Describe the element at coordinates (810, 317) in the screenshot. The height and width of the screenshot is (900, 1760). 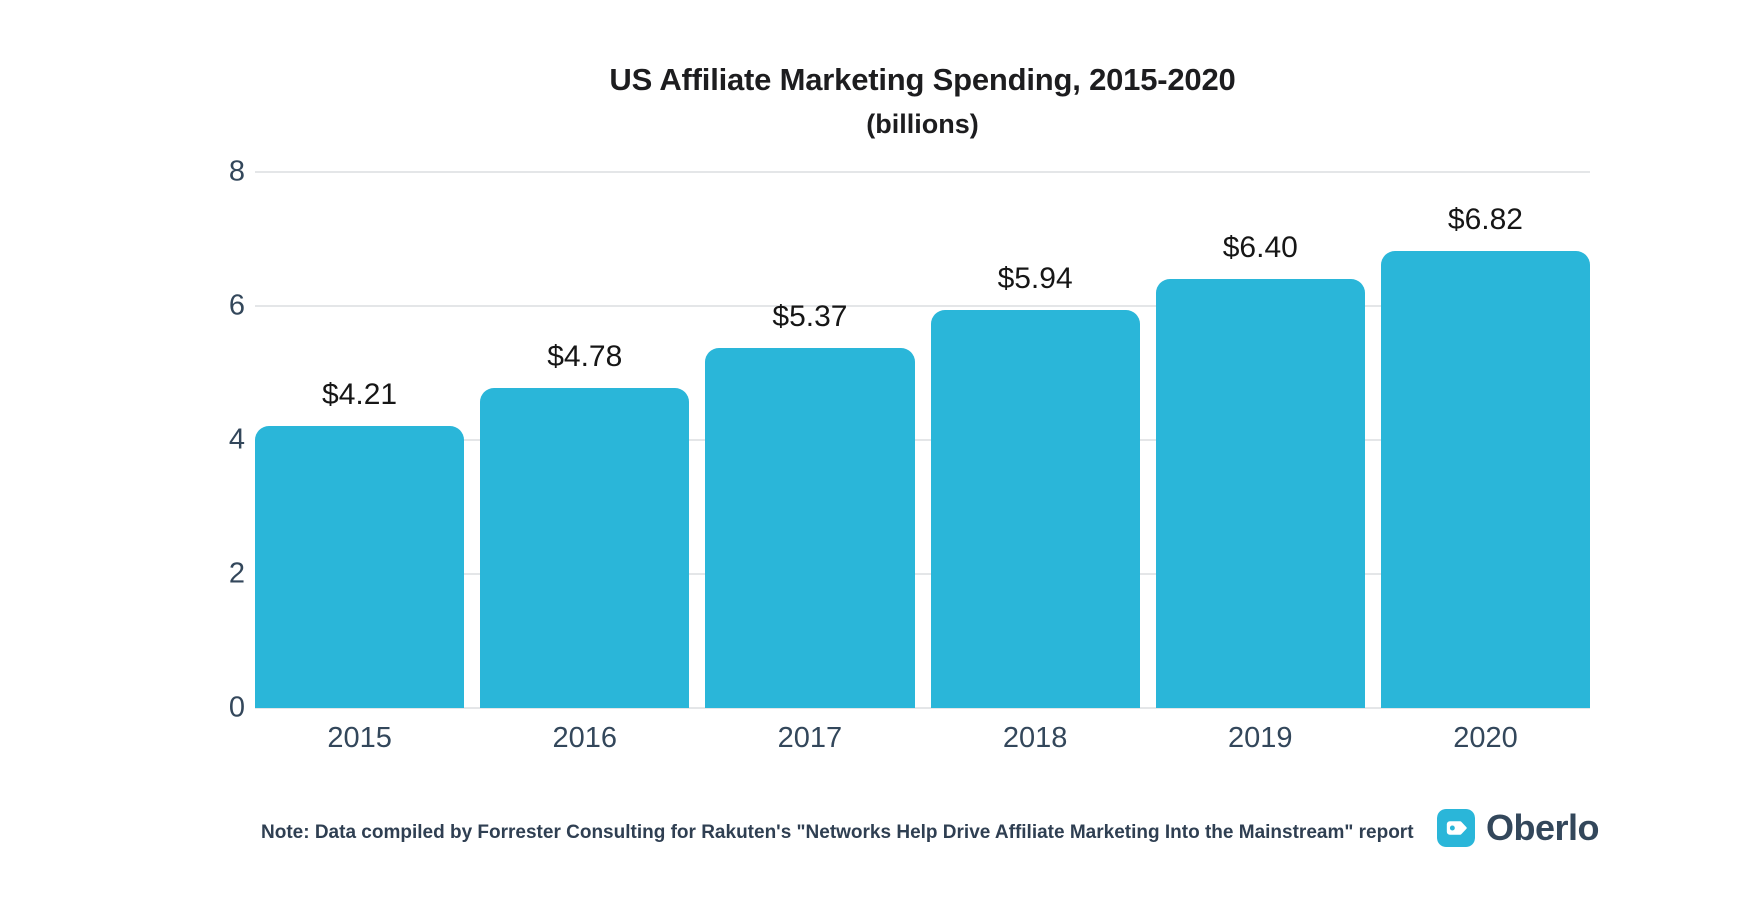
I see `bar-value-label: $5.37` at that location.